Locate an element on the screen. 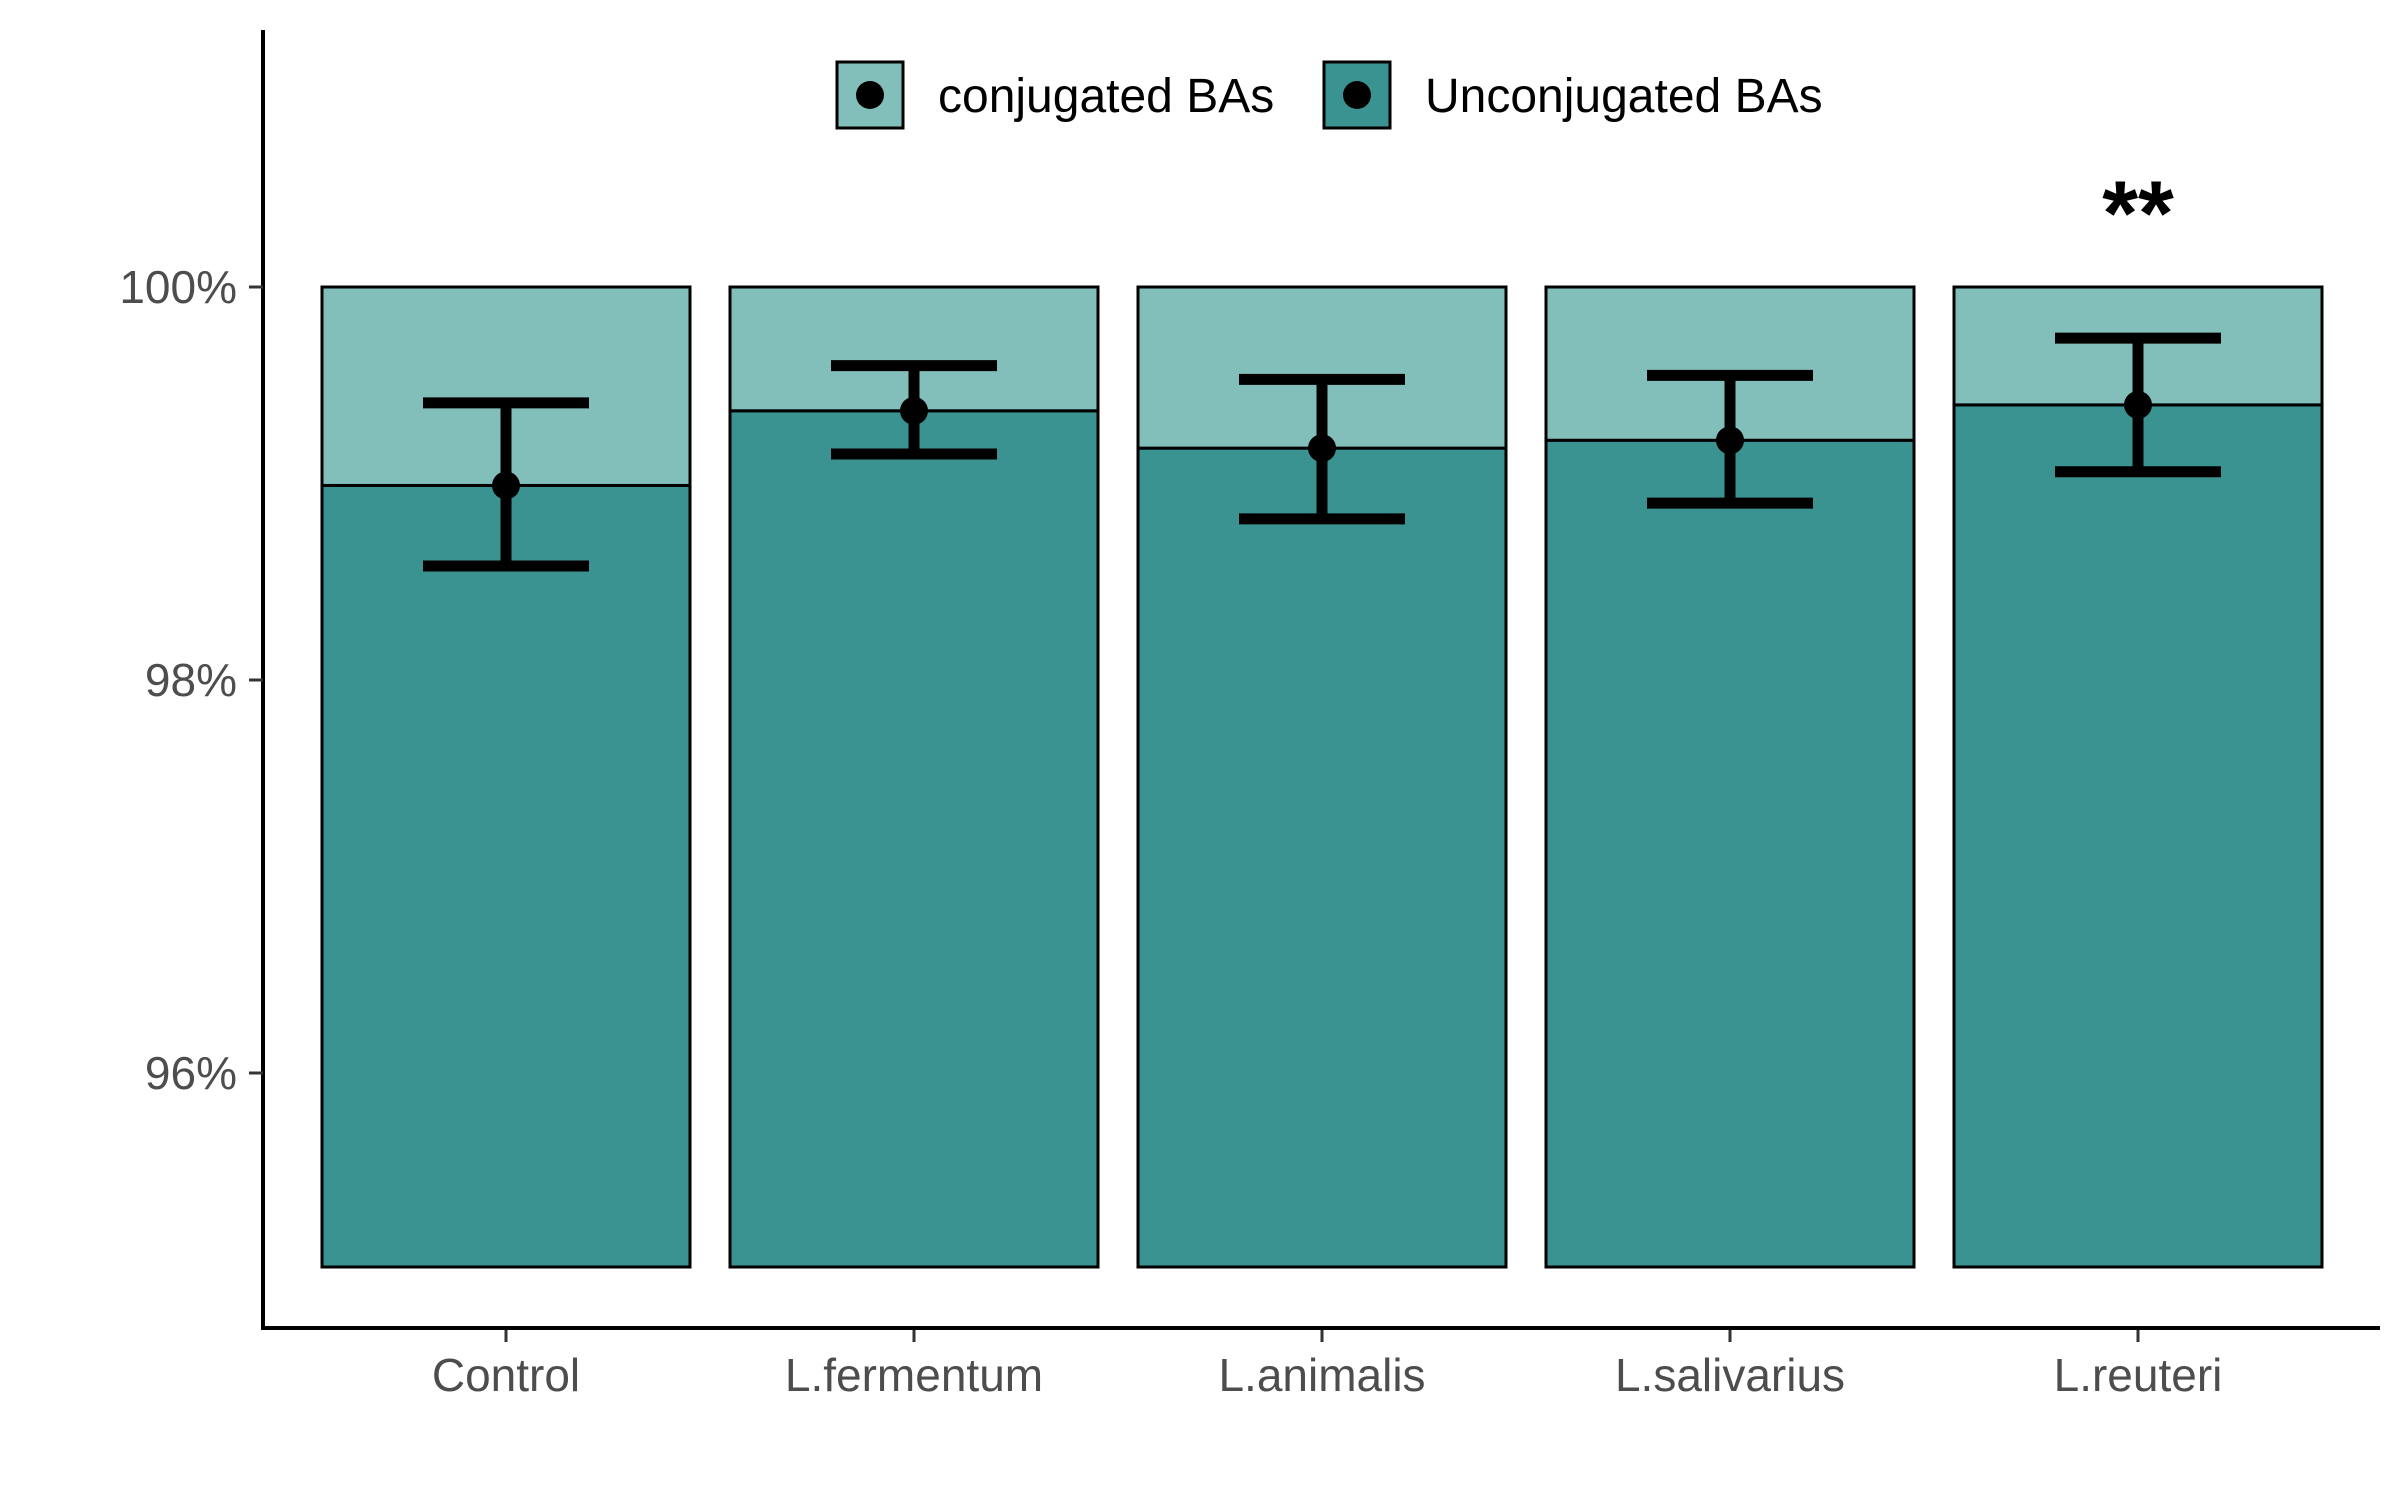 The width and height of the screenshot is (2400, 1500). annotations-layer: ** is located at coordinates (2138, 214).